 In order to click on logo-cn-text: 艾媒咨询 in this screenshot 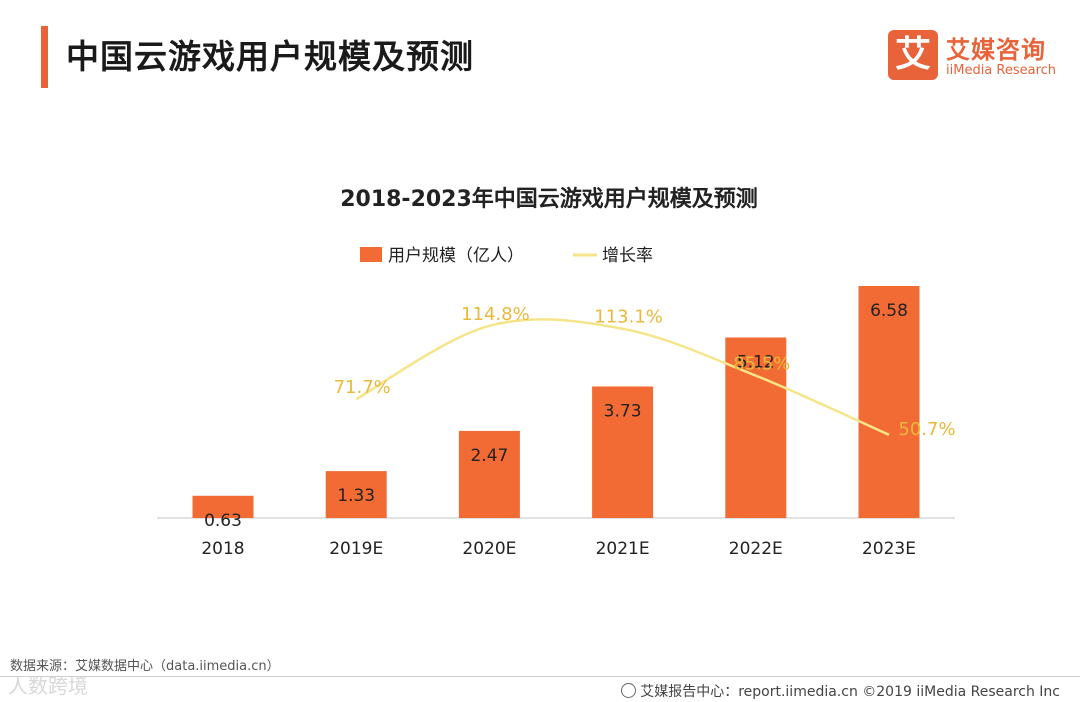, I will do `click(996, 50)`.